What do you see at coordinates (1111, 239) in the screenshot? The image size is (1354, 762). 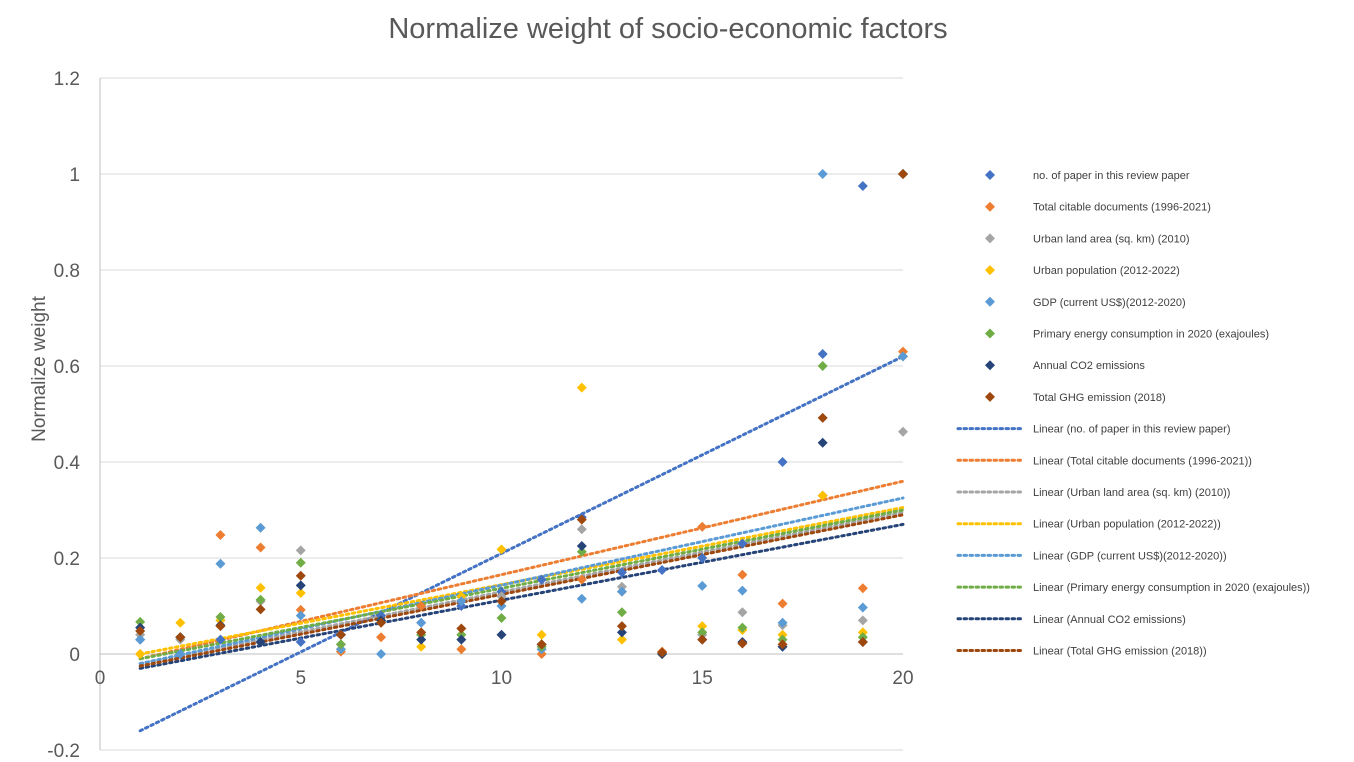 I see `legend-label: Urban land area (sq. km) (2010)` at bounding box center [1111, 239].